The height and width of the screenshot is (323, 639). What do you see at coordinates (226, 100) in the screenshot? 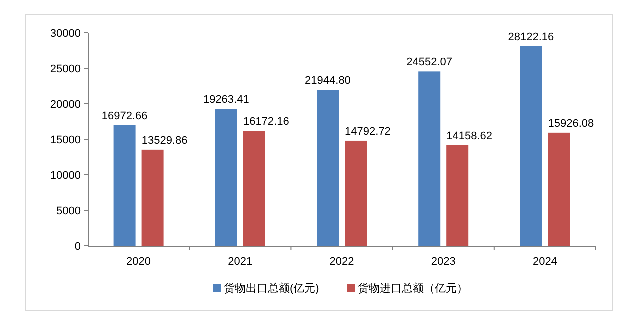
I see `data-label: 19263.41` at bounding box center [226, 100].